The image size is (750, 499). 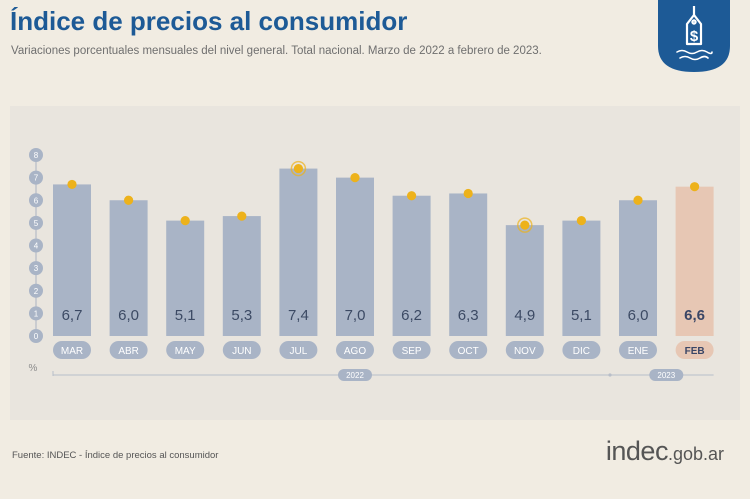 I want to click on y-tick-label: 8, so click(x=36, y=155).